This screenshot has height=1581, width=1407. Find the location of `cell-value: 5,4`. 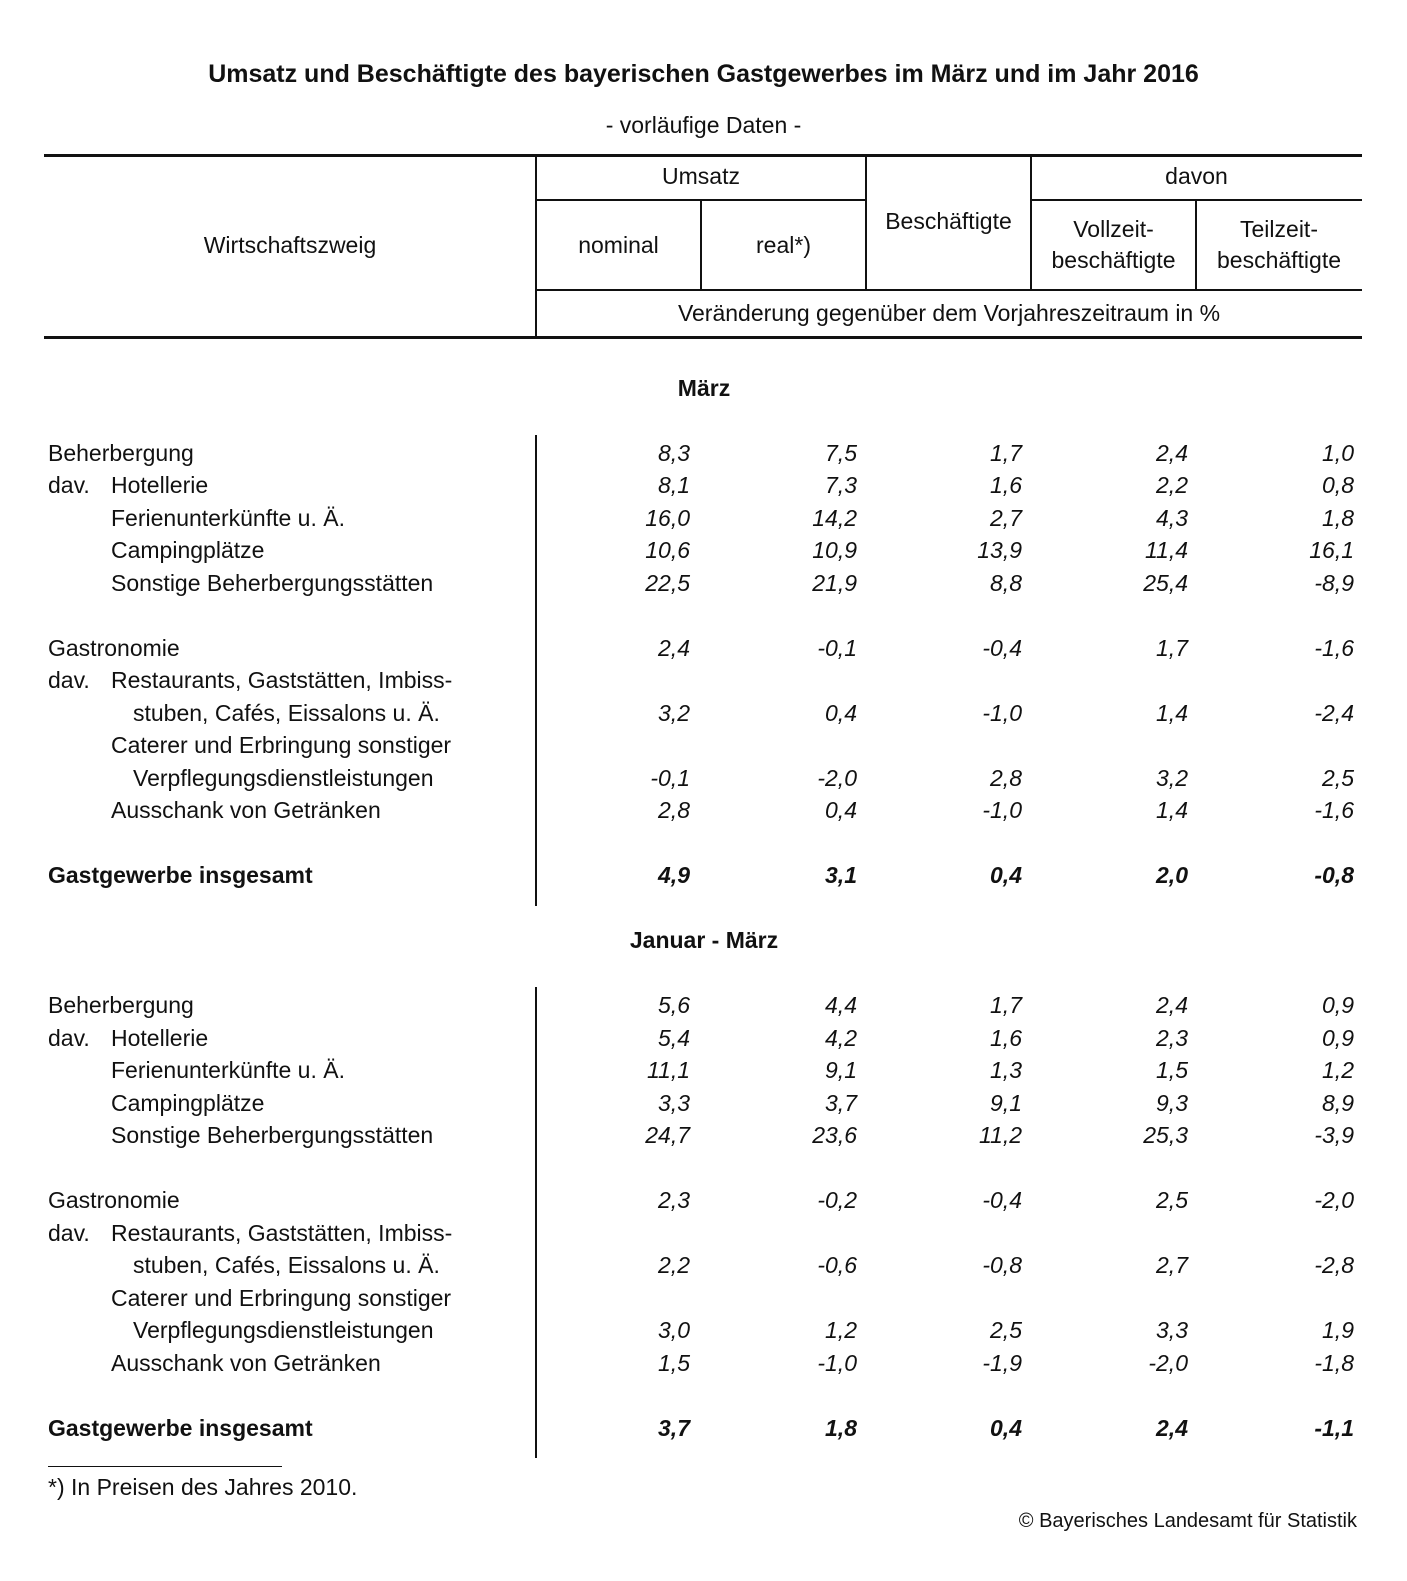

cell-value: 5,4 is located at coordinates (674, 1037).